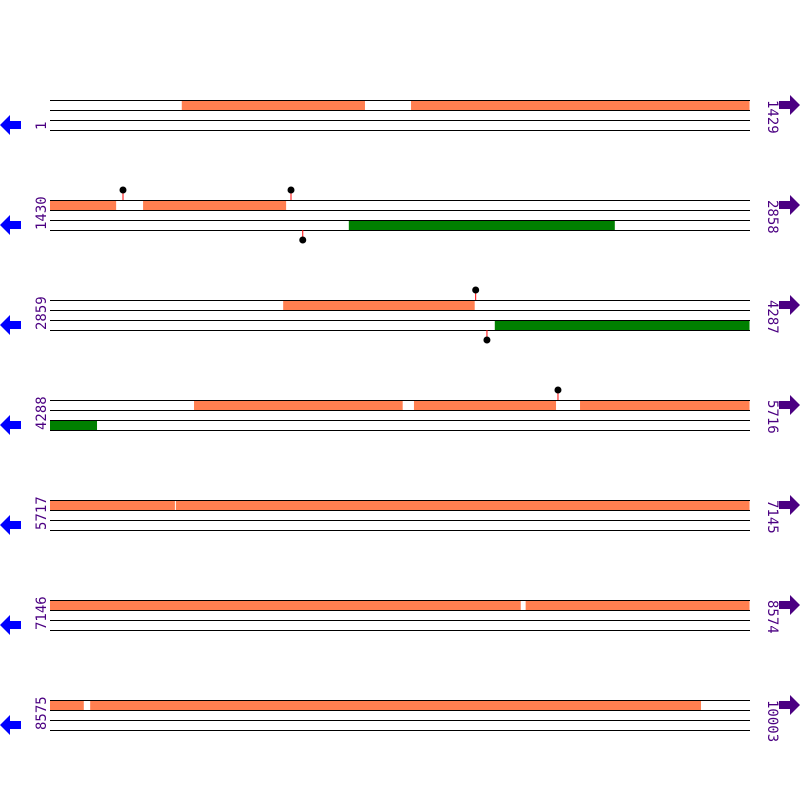 Image resolution: width=800 pixels, height=804 pixels. I want to click on row-start-label: 5717, so click(42, 513).